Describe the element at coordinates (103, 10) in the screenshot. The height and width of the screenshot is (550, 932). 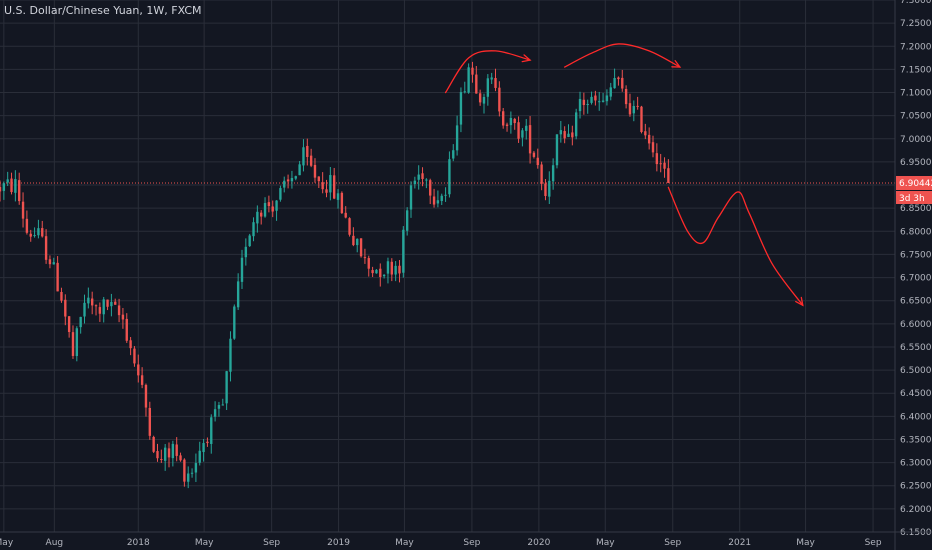
I see `chart-title: U.S. Dollar/Chinese Yuan, 1W, FXCM` at that location.